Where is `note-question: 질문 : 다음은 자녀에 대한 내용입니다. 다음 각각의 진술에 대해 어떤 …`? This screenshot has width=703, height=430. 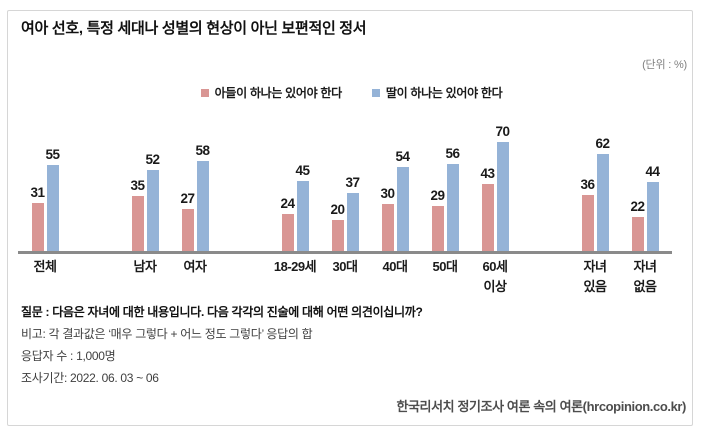
note-question: 질문 : 다음은 자녀에 대한 내용입니다. 다음 각각의 진술에 대해 어떤 … is located at coordinates (222, 312).